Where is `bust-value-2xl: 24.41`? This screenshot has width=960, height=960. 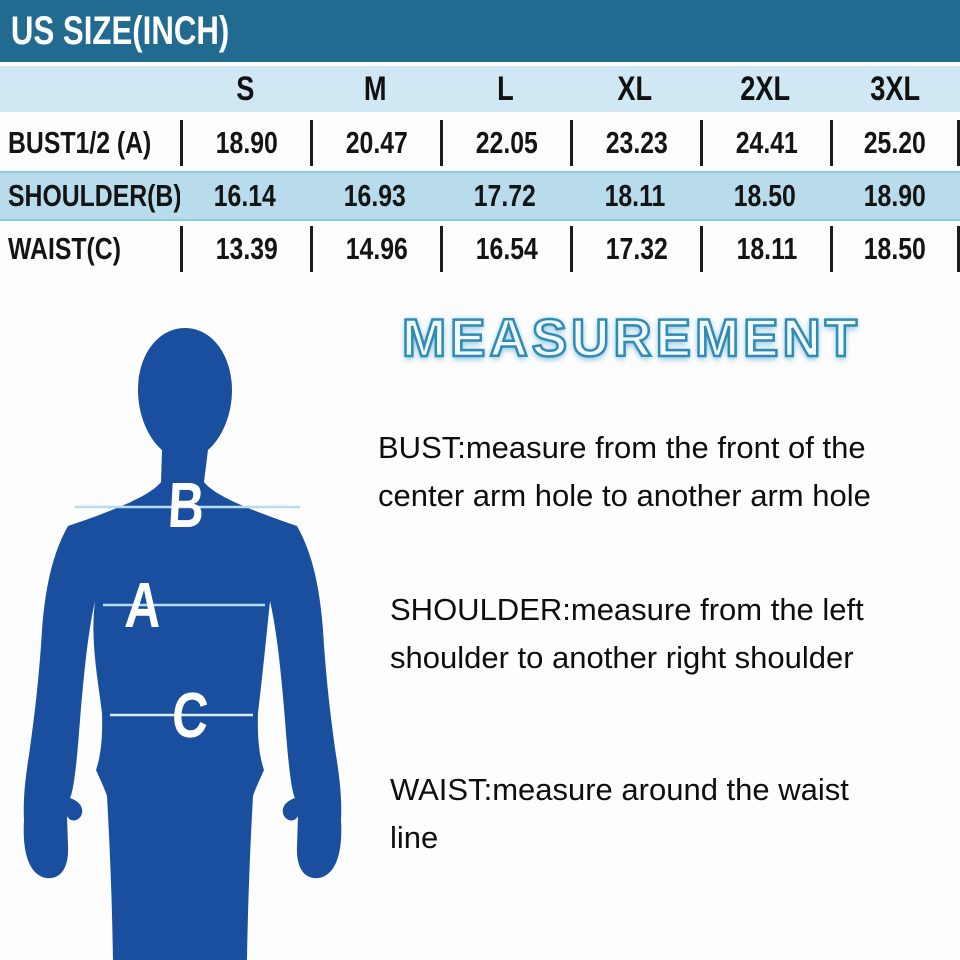
bust-value-2xl: 24.41 is located at coordinates (765, 143).